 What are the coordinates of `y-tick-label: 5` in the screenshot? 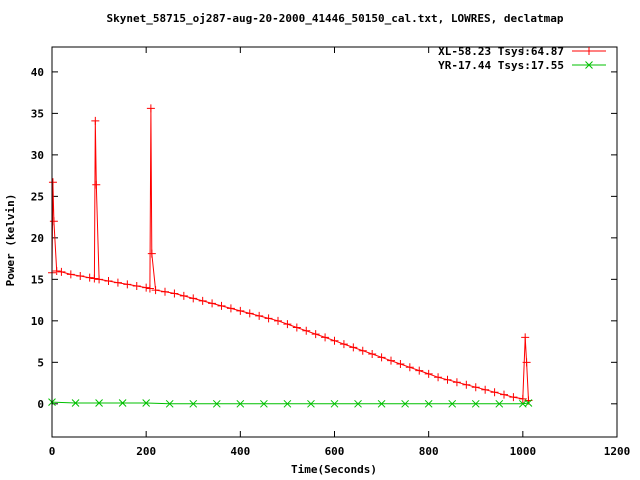 It's located at (40, 362).